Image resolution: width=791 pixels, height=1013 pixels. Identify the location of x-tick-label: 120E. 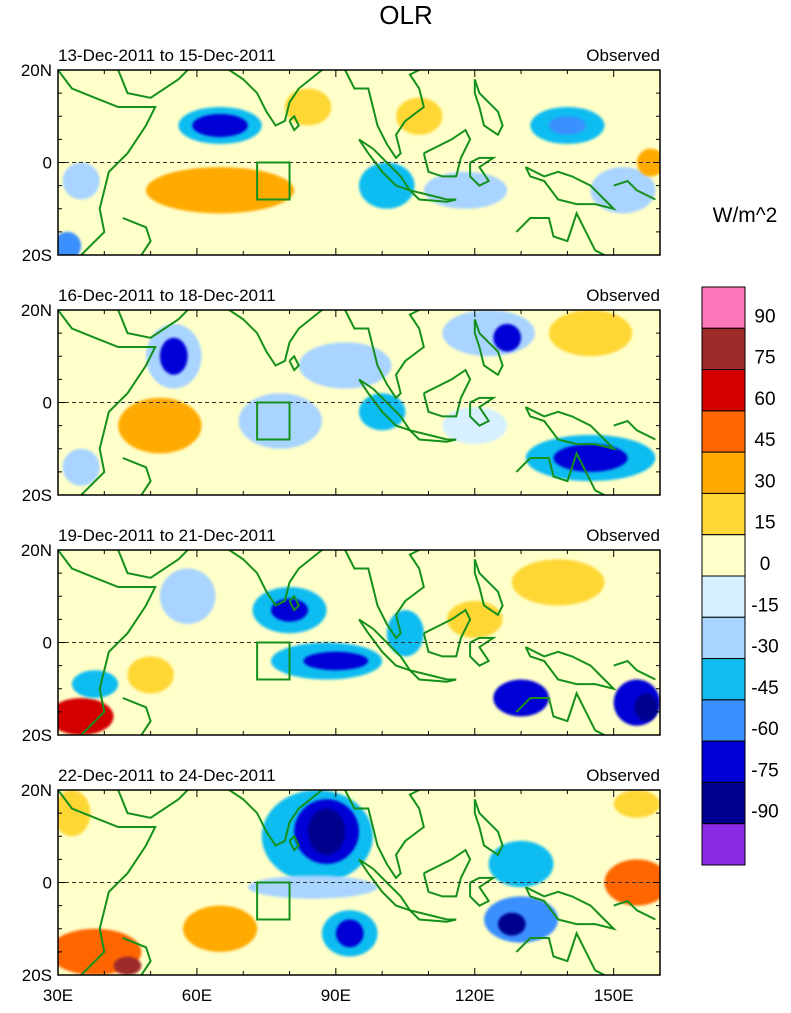
(475, 995).